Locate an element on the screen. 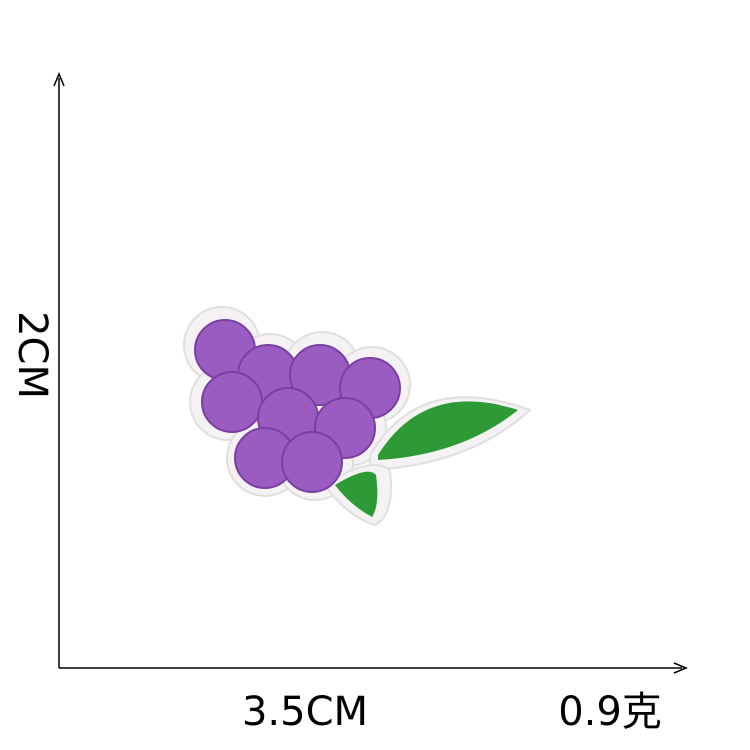 The height and width of the screenshot is (750, 750). width-label: 3.5CM is located at coordinates (305, 712).